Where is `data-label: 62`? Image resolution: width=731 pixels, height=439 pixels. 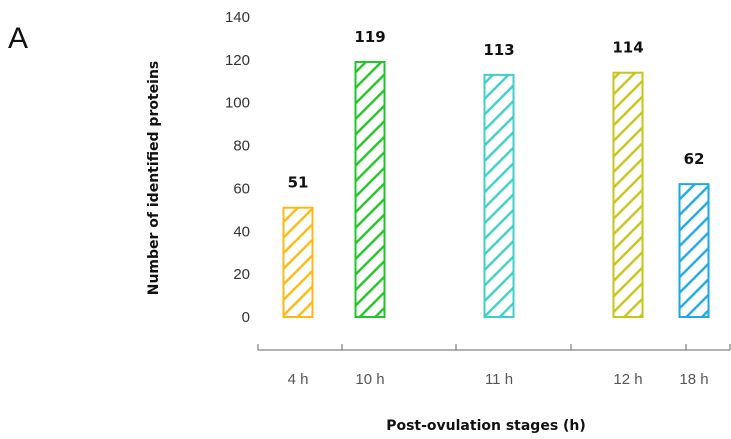 data-label: 62 is located at coordinates (694, 159).